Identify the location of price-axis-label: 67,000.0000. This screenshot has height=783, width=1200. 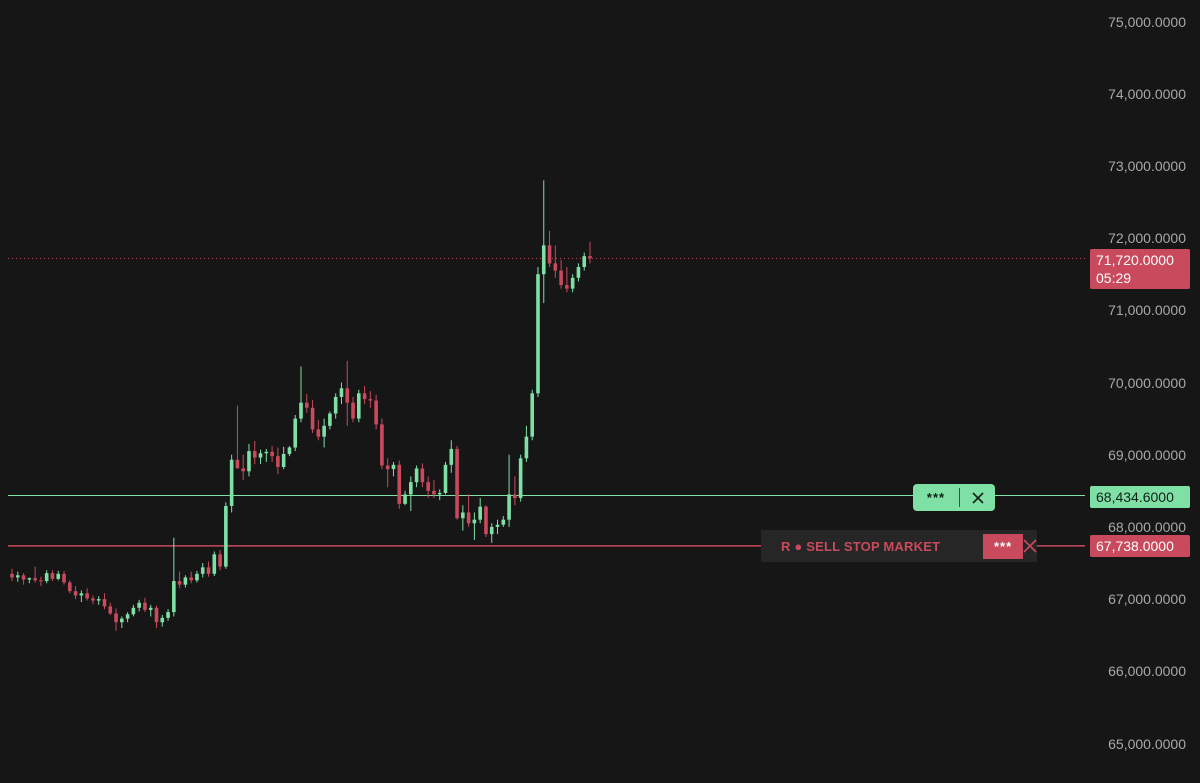
(1147, 599).